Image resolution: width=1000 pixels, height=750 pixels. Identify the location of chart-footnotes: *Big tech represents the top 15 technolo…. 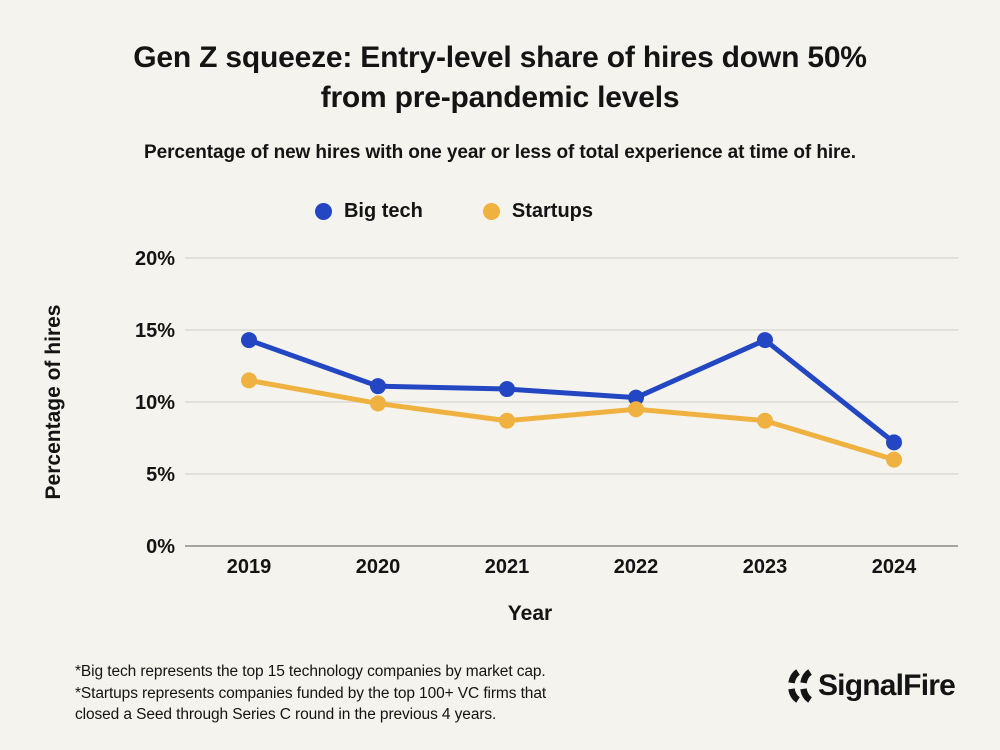
(310, 693).